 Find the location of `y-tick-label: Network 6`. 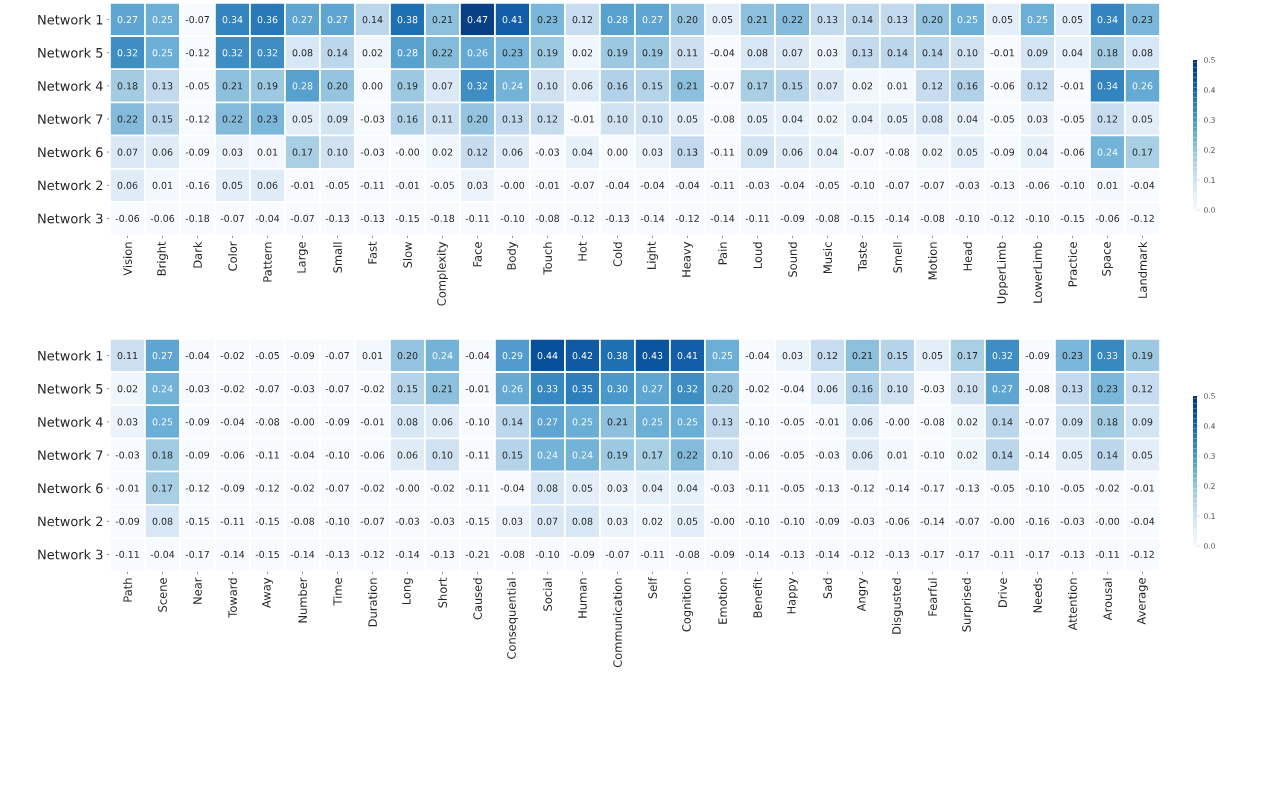

y-tick-label: Network 6 is located at coordinates (70, 152).